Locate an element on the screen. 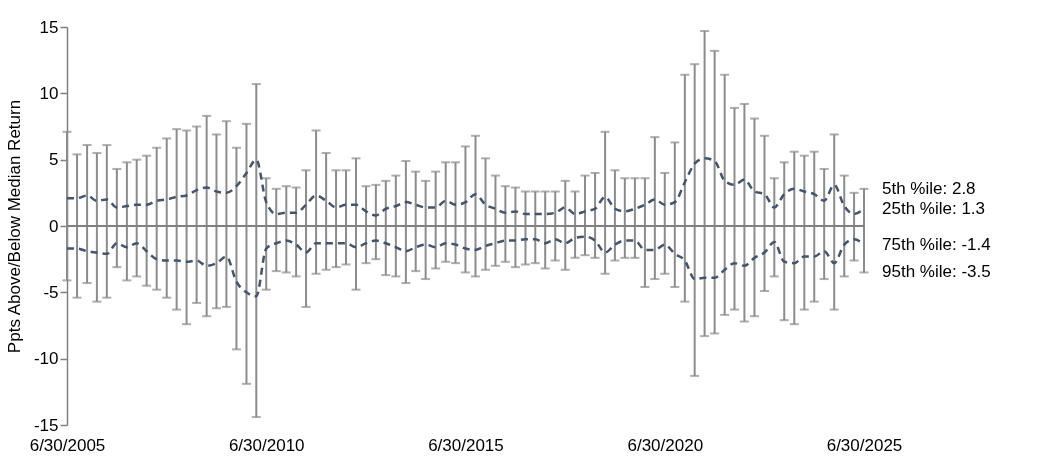 Image resolution: width=1050 pixels, height=464 pixels. x-tick-label: 6/30/2015 is located at coordinates (466, 445).